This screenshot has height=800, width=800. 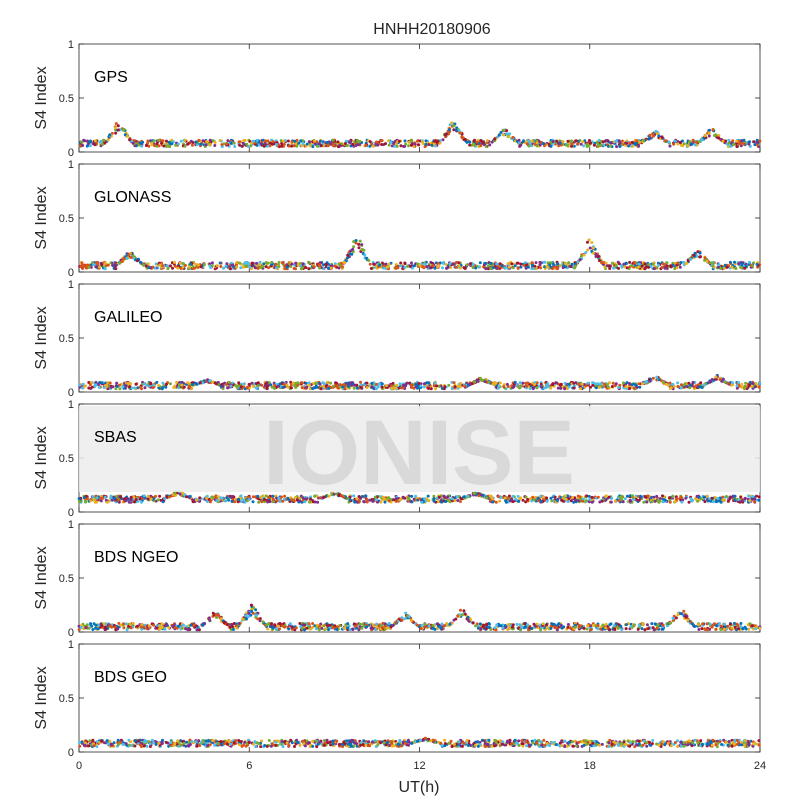 What do you see at coordinates (66, 99) in the screenshot?
I see `y-tick-label: 0.5` at bounding box center [66, 99].